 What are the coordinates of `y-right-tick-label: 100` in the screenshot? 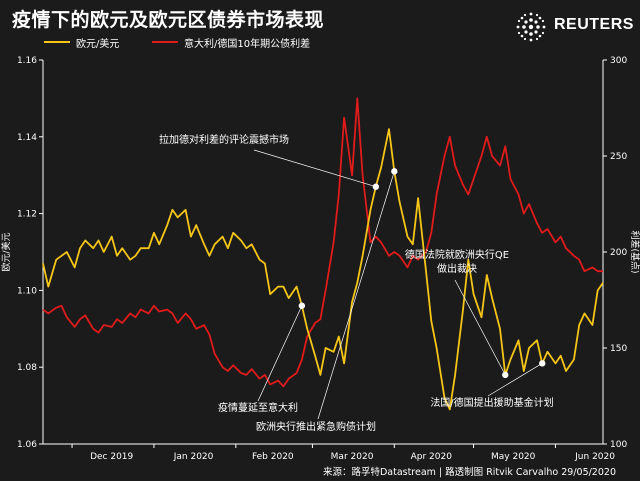 It's located at (618, 445).